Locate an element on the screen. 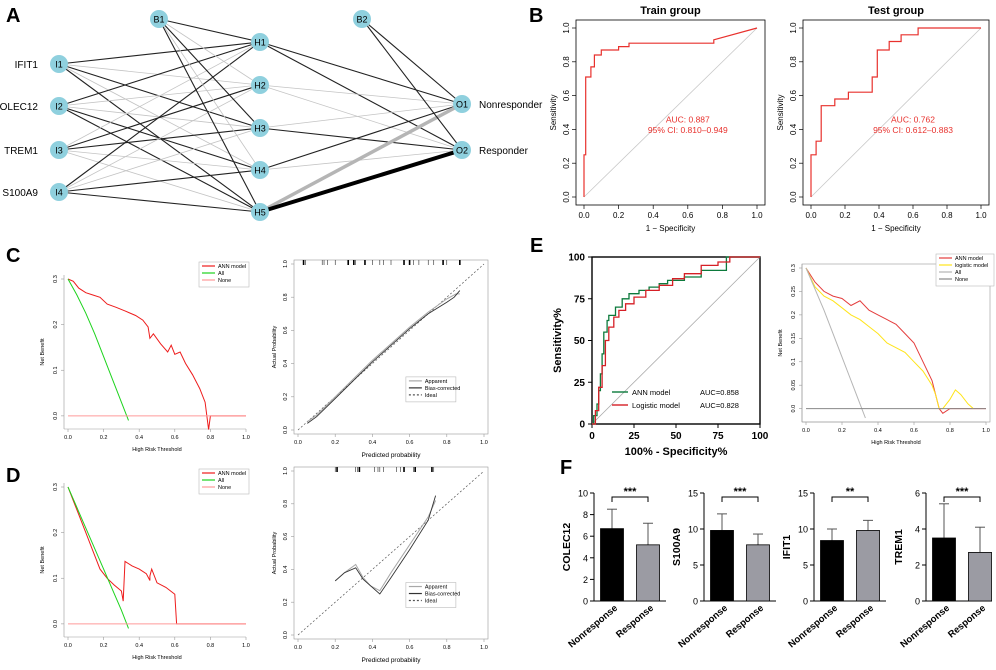  y-tick-label: 10 is located at coordinates (803, 530).